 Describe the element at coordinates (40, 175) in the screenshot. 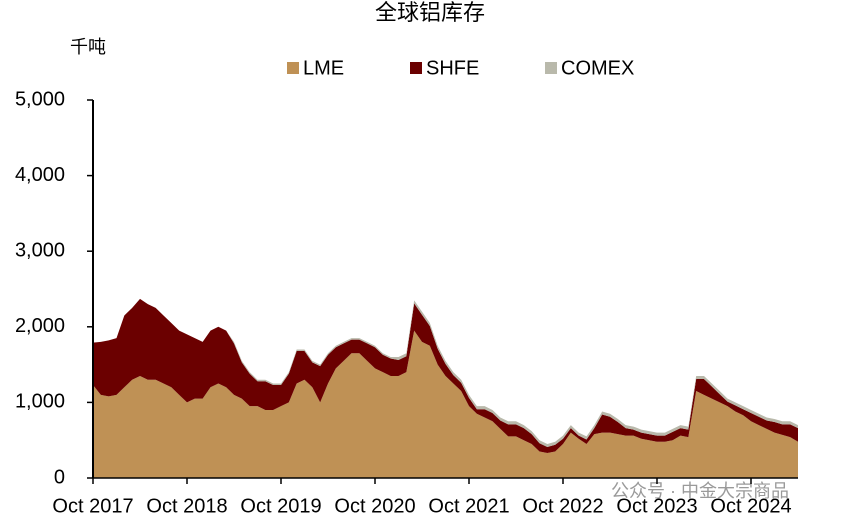

I see `y-tick-label: 4,000` at that location.